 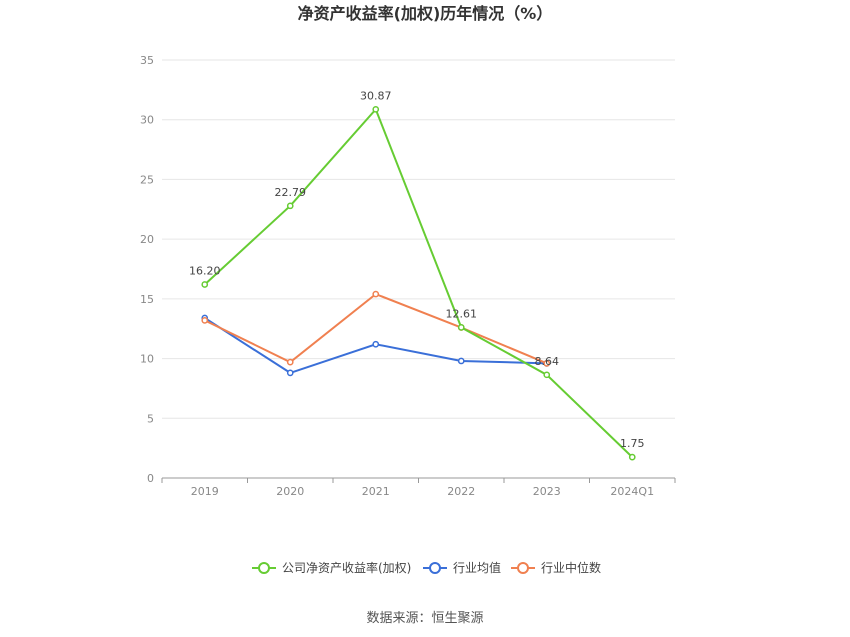 What do you see at coordinates (461, 491) in the screenshot?
I see `x-tick-label: 2022` at bounding box center [461, 491].